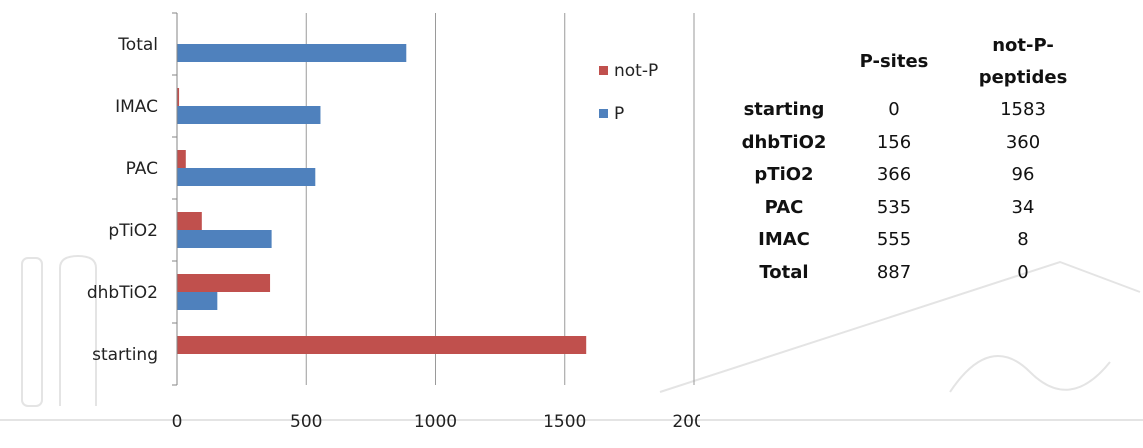  What do you see at coordinates (137, 45) in the screenshot?
I see `category-label: Total` at bounding box center [137, 45].